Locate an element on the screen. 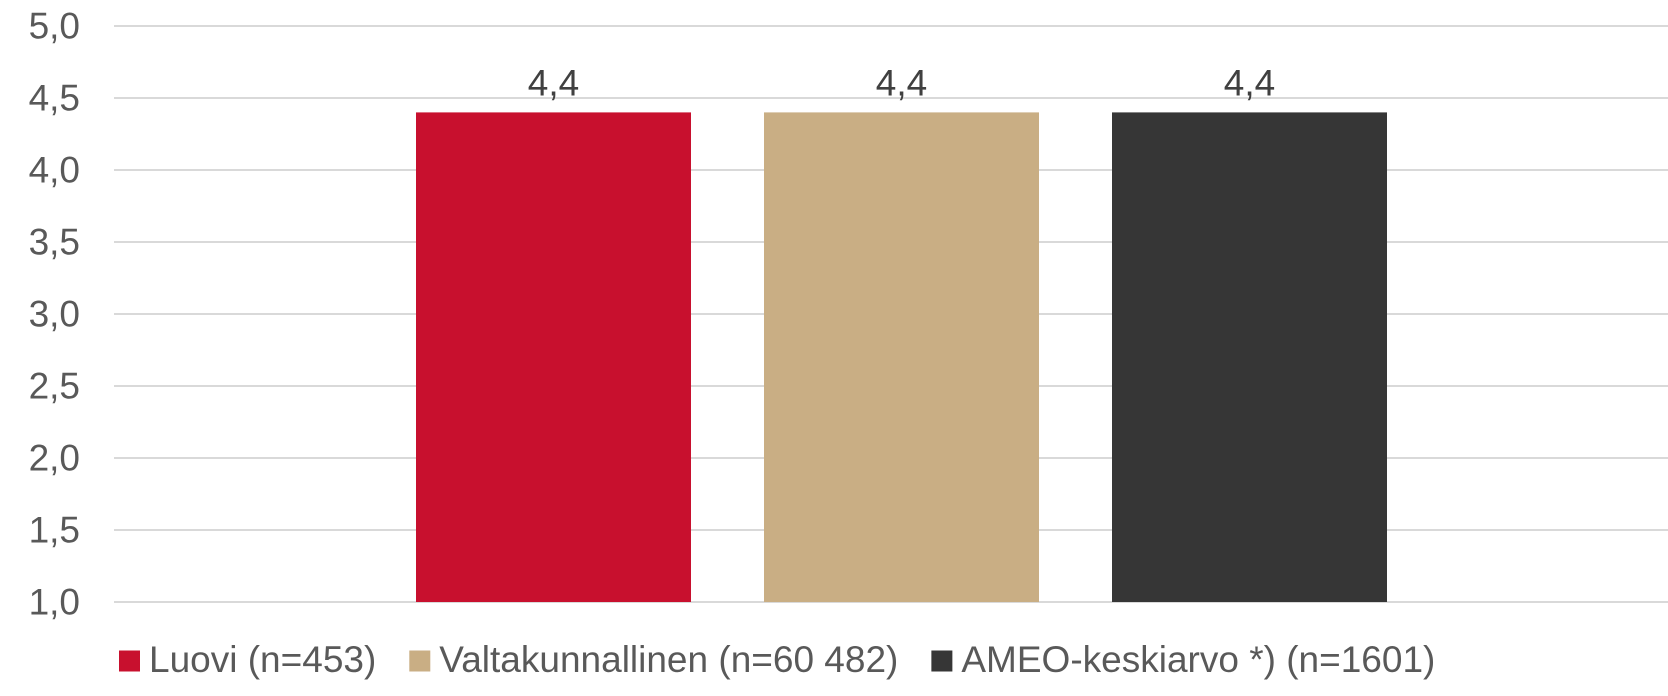 This screenshot has width=1668, height=696. y-axis-tick-labels: 1,0 1,5 2,0 2,5 3,0 3,5 4,0 4,5 5,0 is located at coordinates (54, 314).